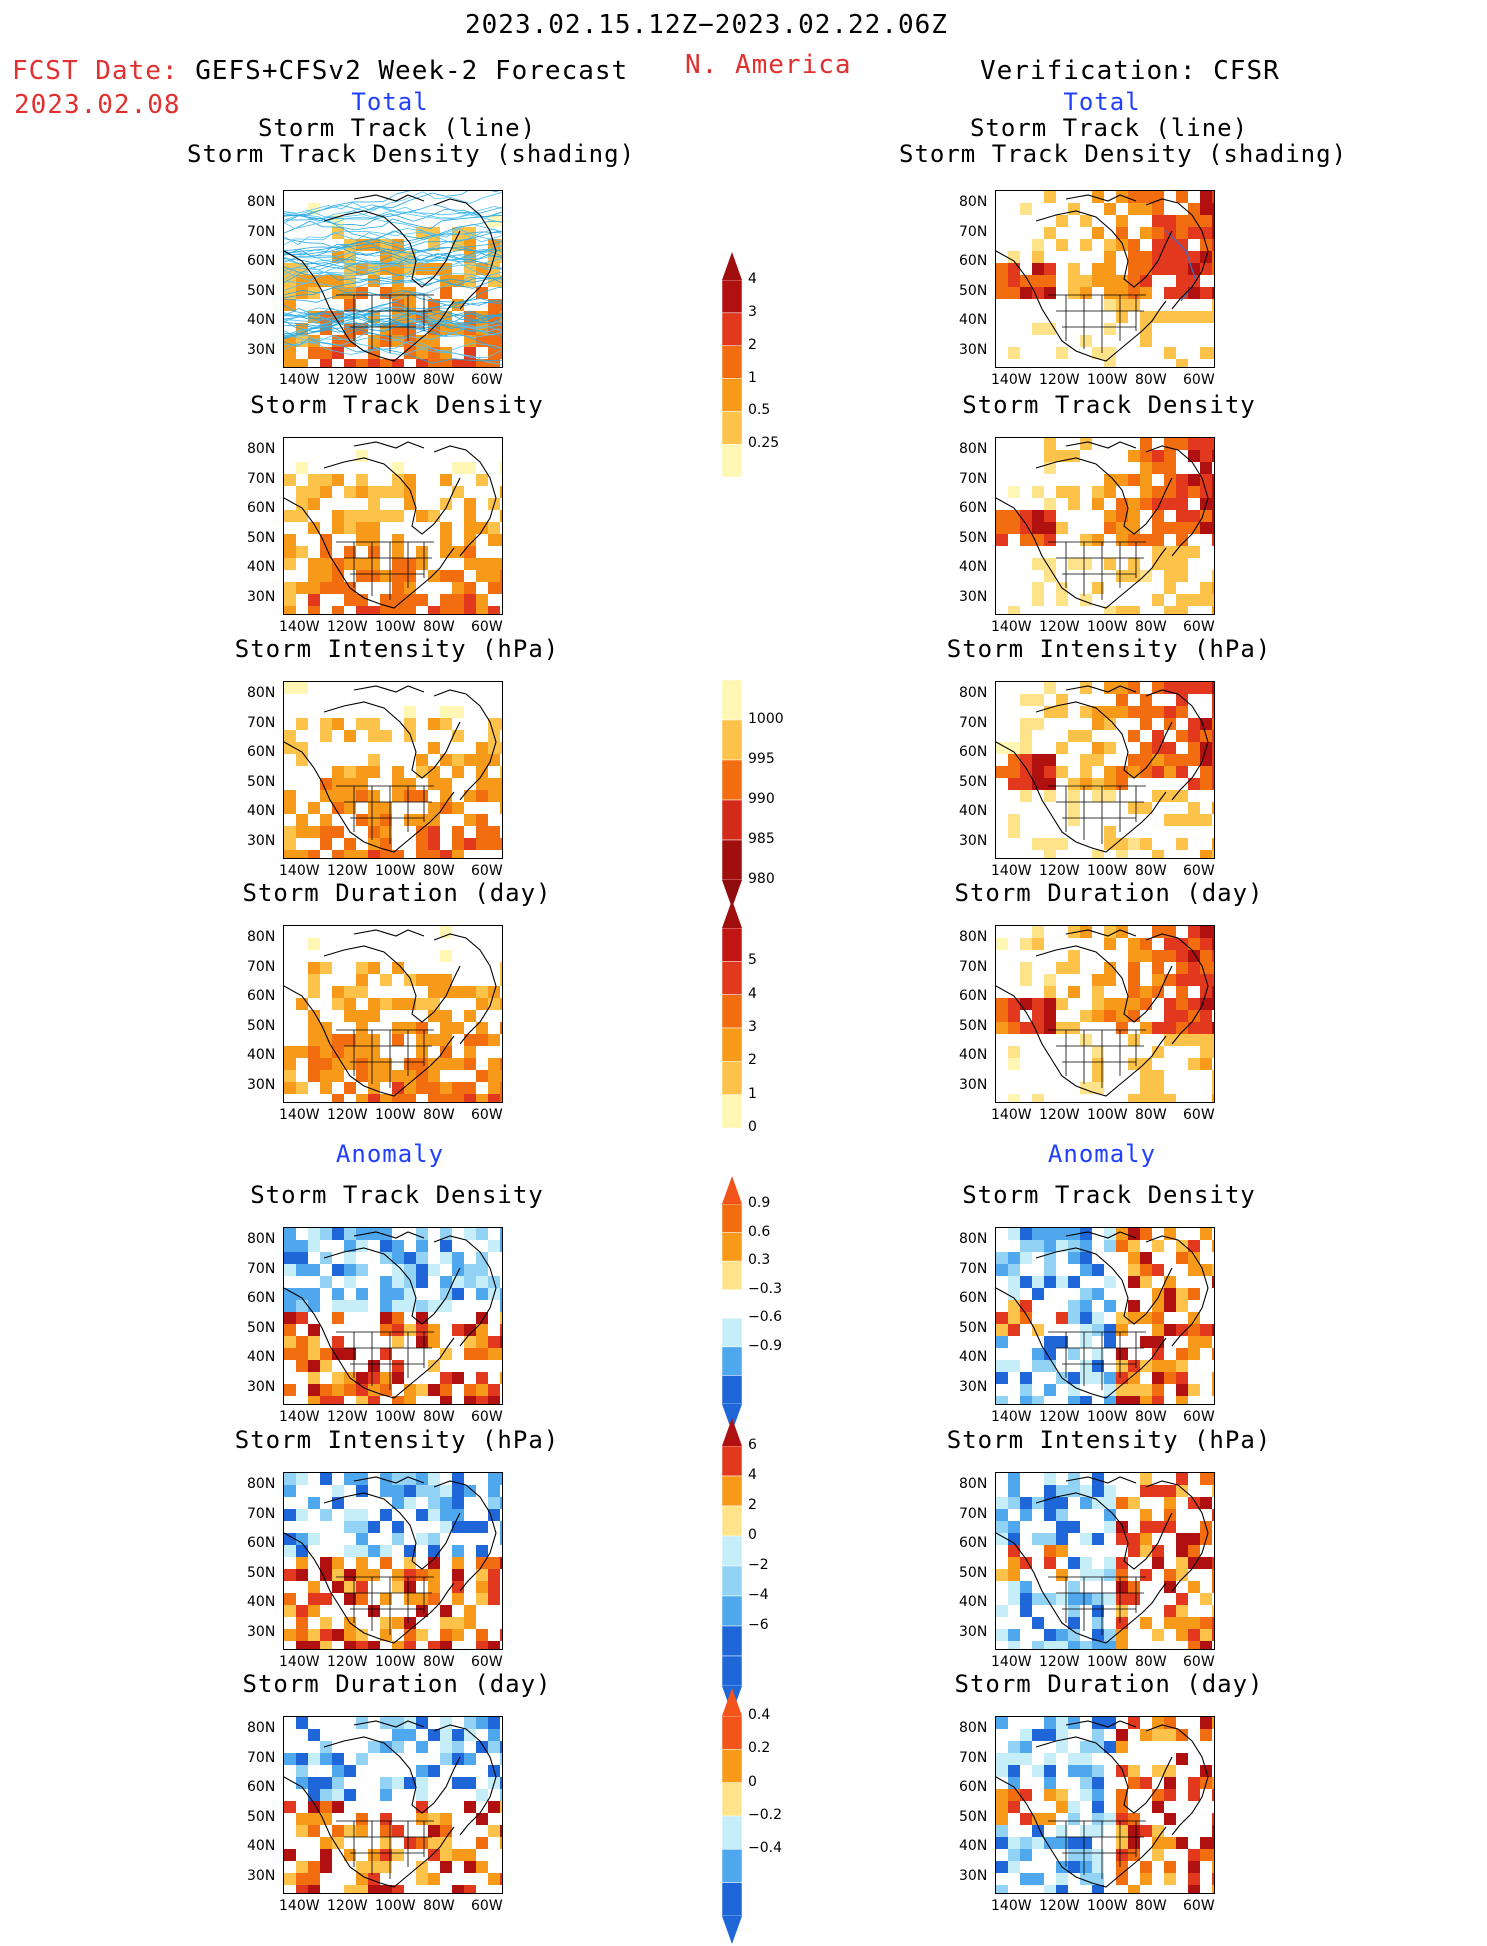 This screenshot has width=1487, height=1946. I want to click on panel-title: Storm Track (line), so click(1109, 128).